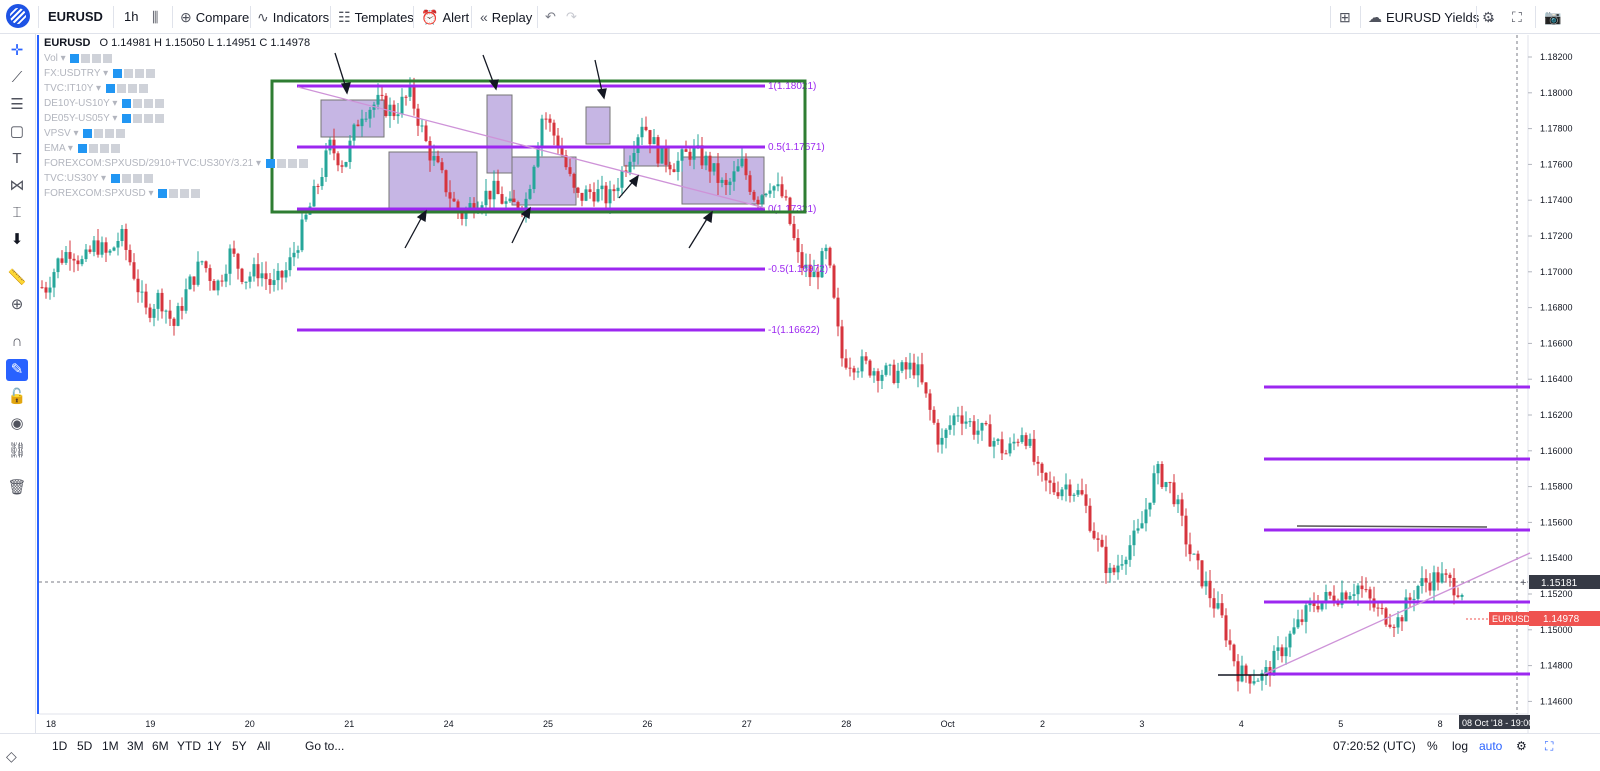  What do you see at coordinates (1392, 526) in the screenshot?
I see `resistance-line` at bounding box center [1392, 526].